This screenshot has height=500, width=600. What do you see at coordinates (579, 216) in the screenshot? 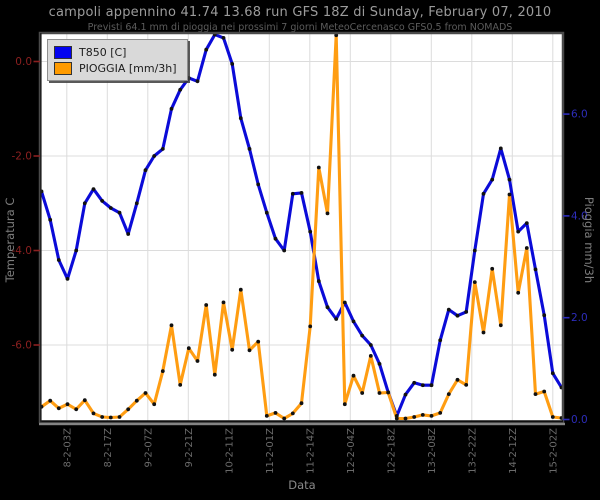
I see `right-tick-label: 4.0` at bounding box center [579, 216].